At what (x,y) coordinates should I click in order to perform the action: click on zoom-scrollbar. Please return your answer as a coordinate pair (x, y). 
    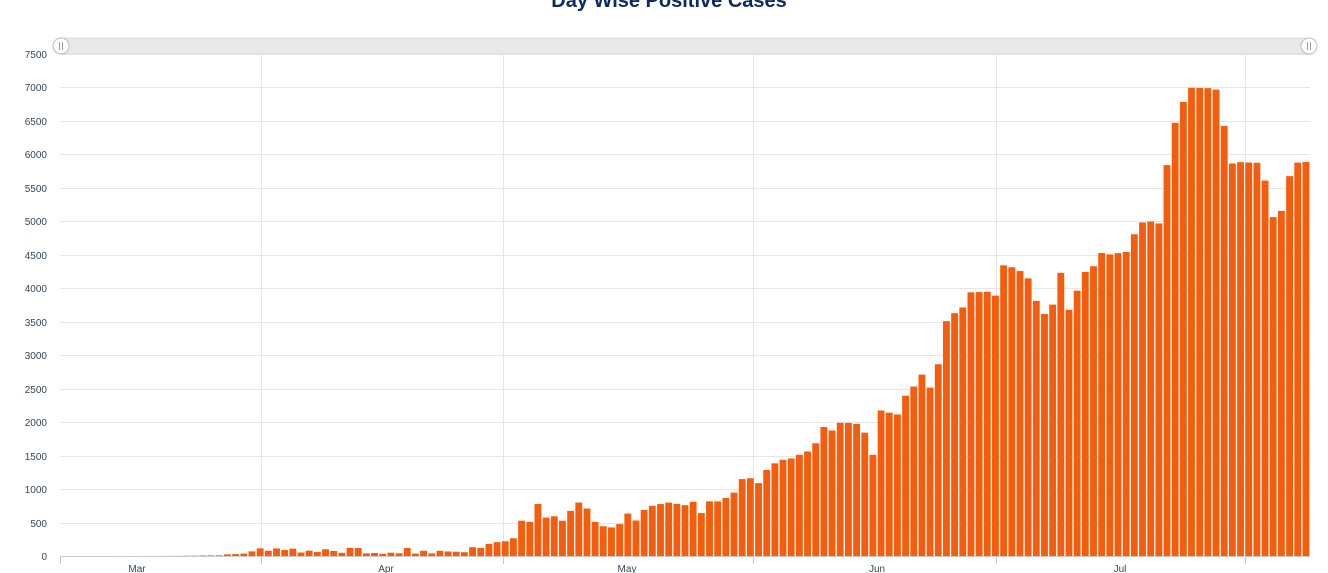
    Looking at the image, I should click on (685, 46).